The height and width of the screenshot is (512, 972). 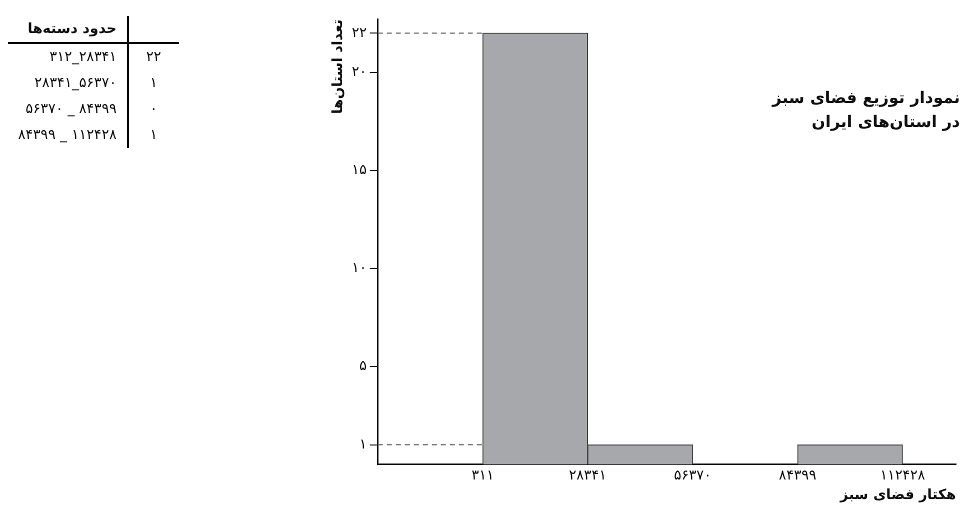 What do you see at coordinates (67, 135) in the screenshot?
I see `text: ۸۴۳۹۹ _ ۱۱۲۴۲۸` at bounding box center [67, 135].